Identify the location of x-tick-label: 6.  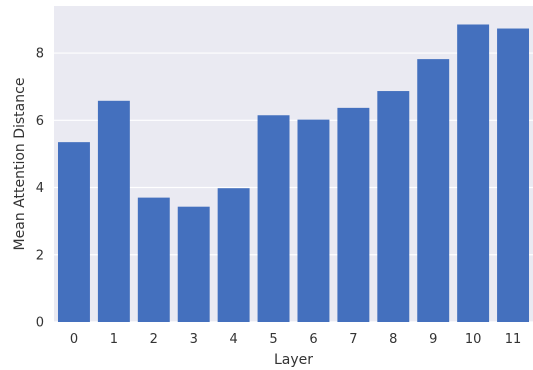
(313, 339).